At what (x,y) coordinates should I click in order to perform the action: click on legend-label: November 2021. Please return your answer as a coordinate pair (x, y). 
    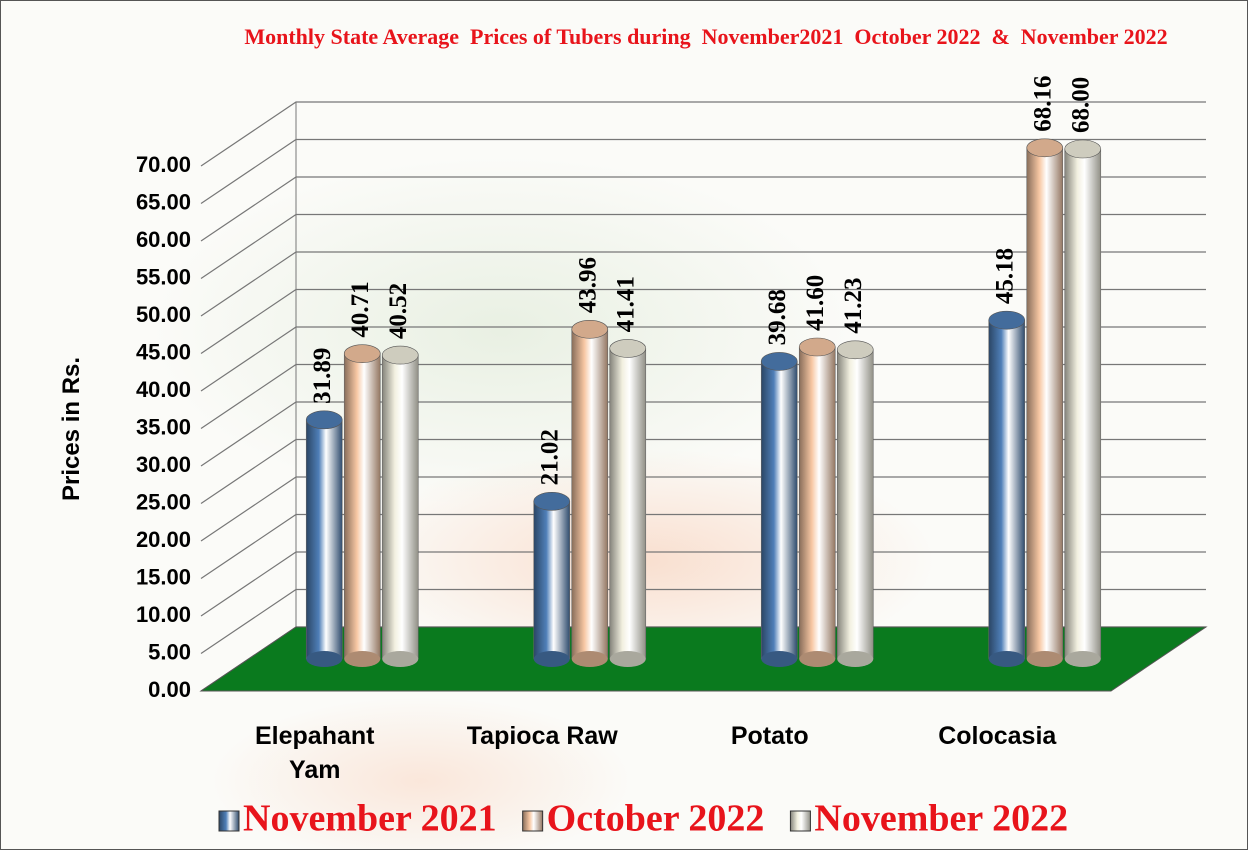
    Looking at the image, I should click on (370, 819).